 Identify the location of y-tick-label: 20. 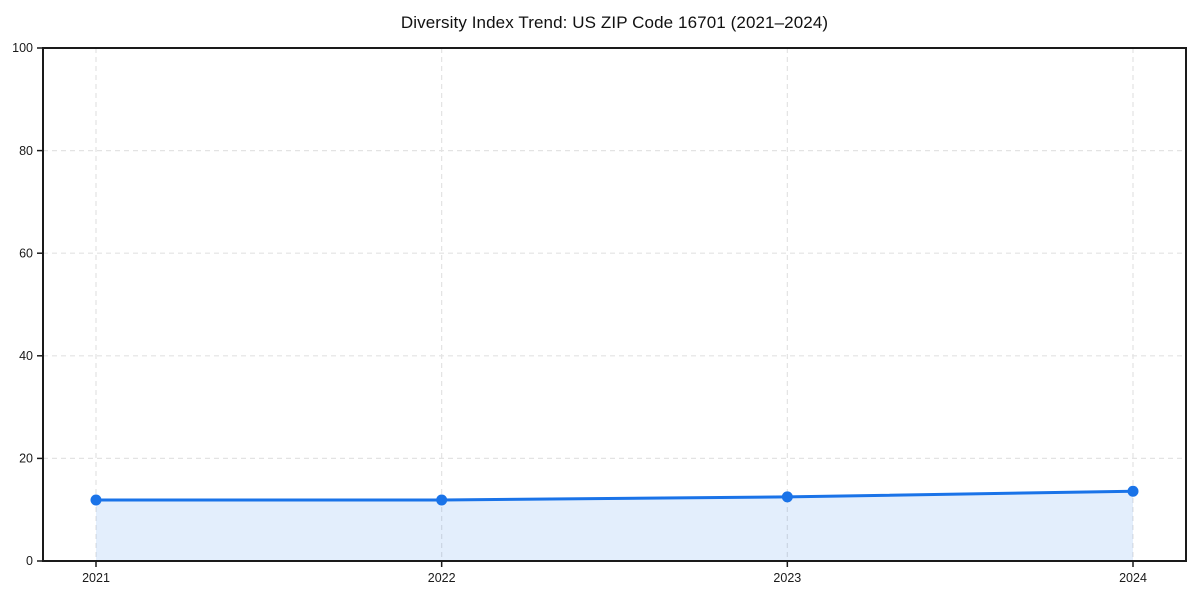
(26, 459).